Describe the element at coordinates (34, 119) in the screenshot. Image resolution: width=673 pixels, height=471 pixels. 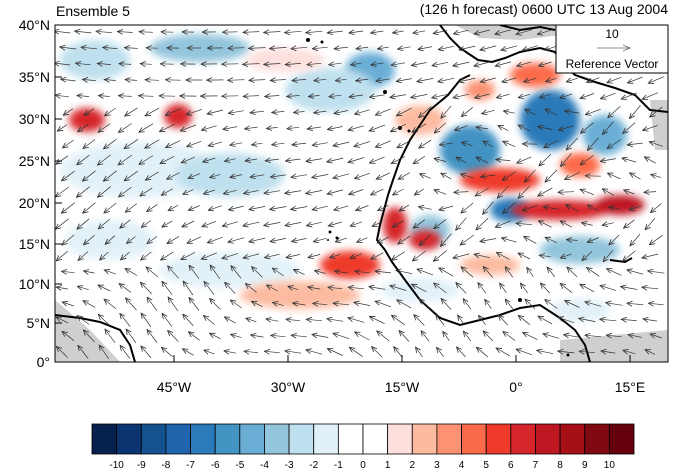
I see `lat-label-30n: 30°N` at that location.